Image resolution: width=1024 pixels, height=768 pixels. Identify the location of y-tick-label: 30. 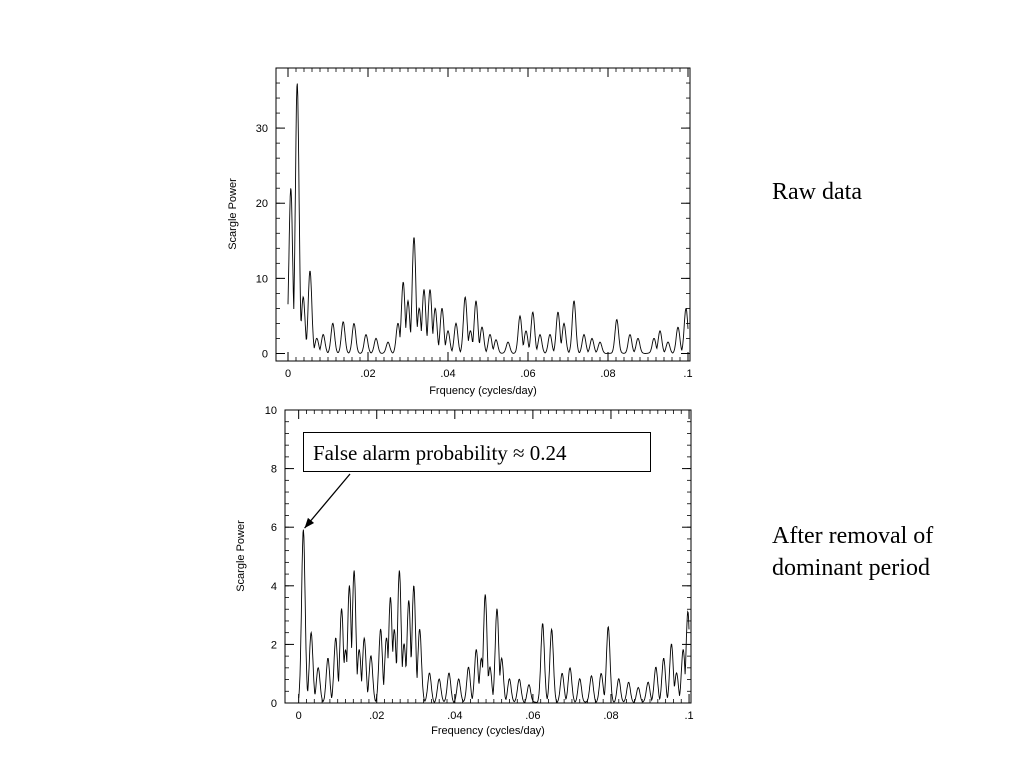
(262, 129).